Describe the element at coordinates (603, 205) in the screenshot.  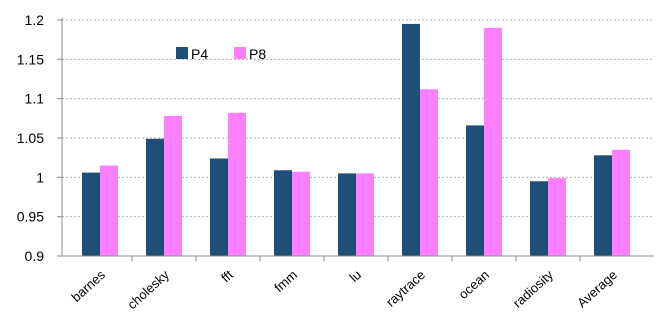
I see `bar-p4-average` at that location.